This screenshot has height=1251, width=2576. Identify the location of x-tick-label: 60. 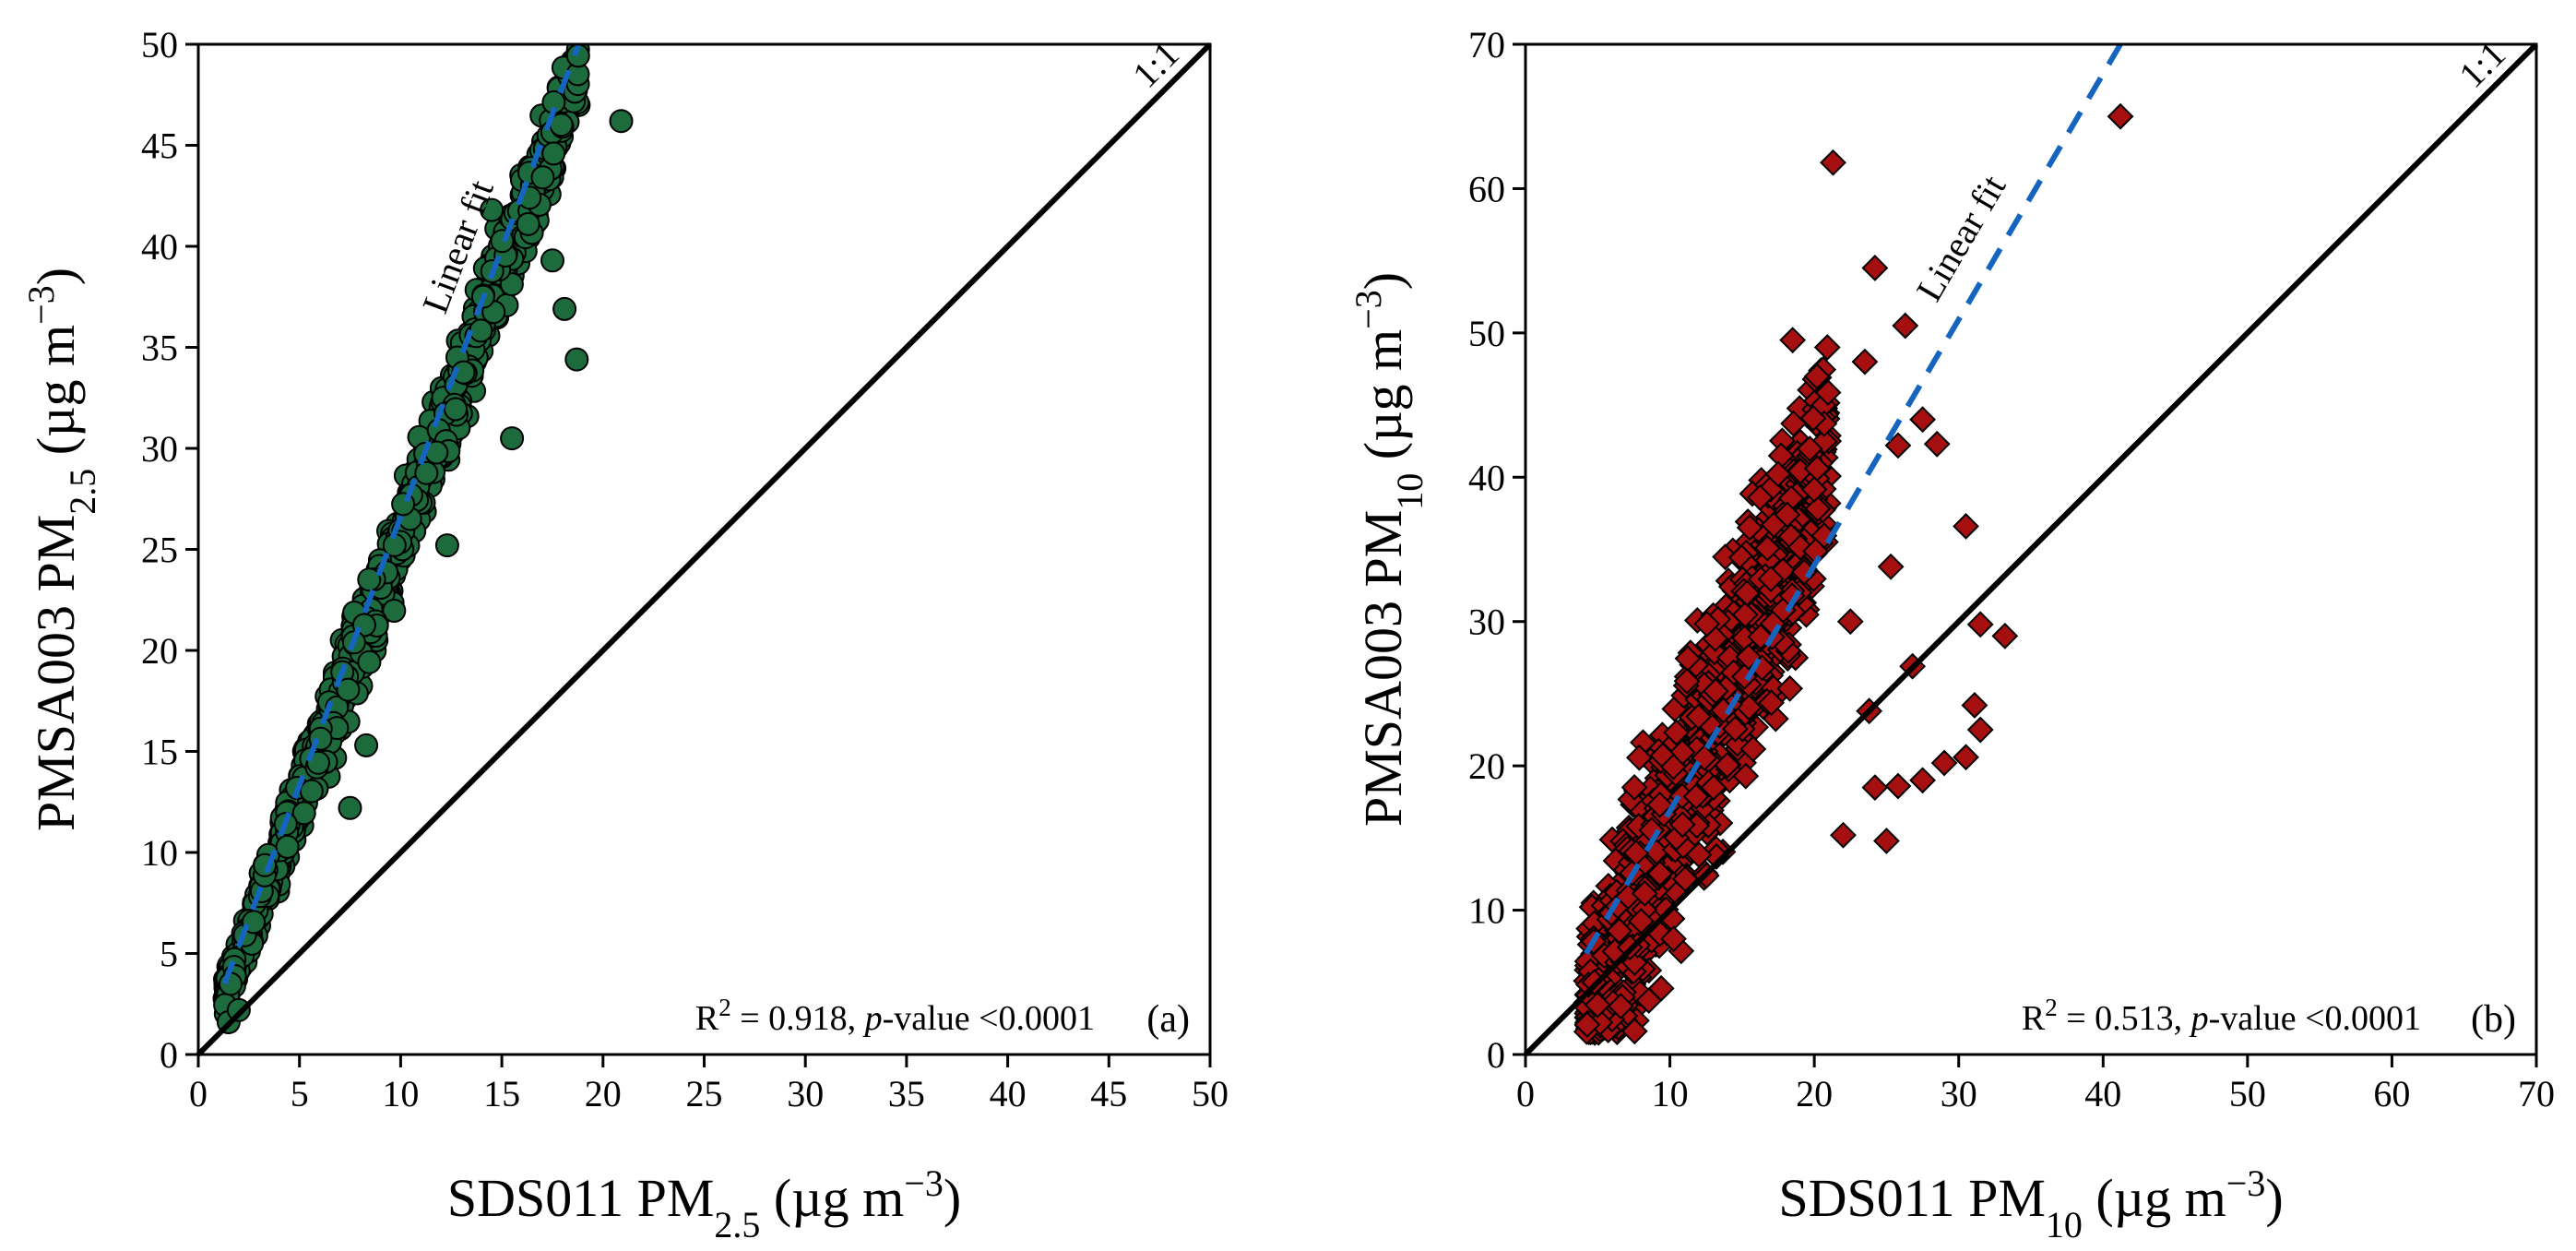
(2391, 1093).